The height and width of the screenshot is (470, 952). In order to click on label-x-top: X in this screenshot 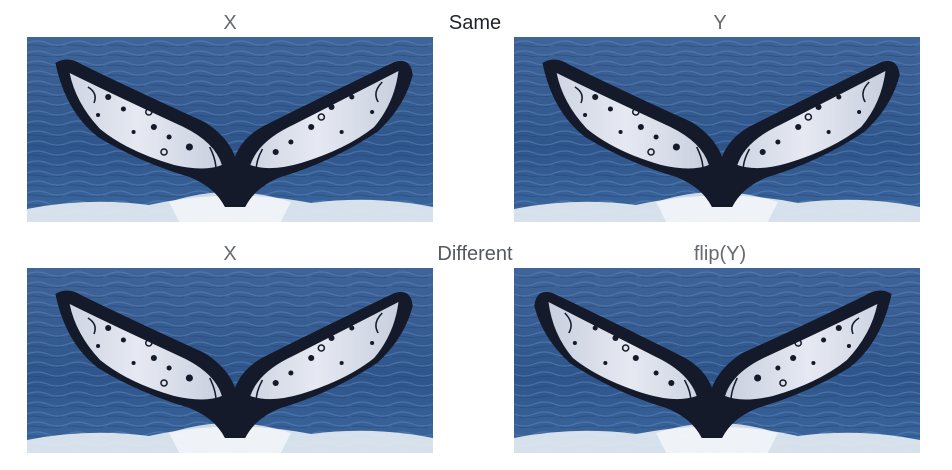, I will do `click(230, 23)`.